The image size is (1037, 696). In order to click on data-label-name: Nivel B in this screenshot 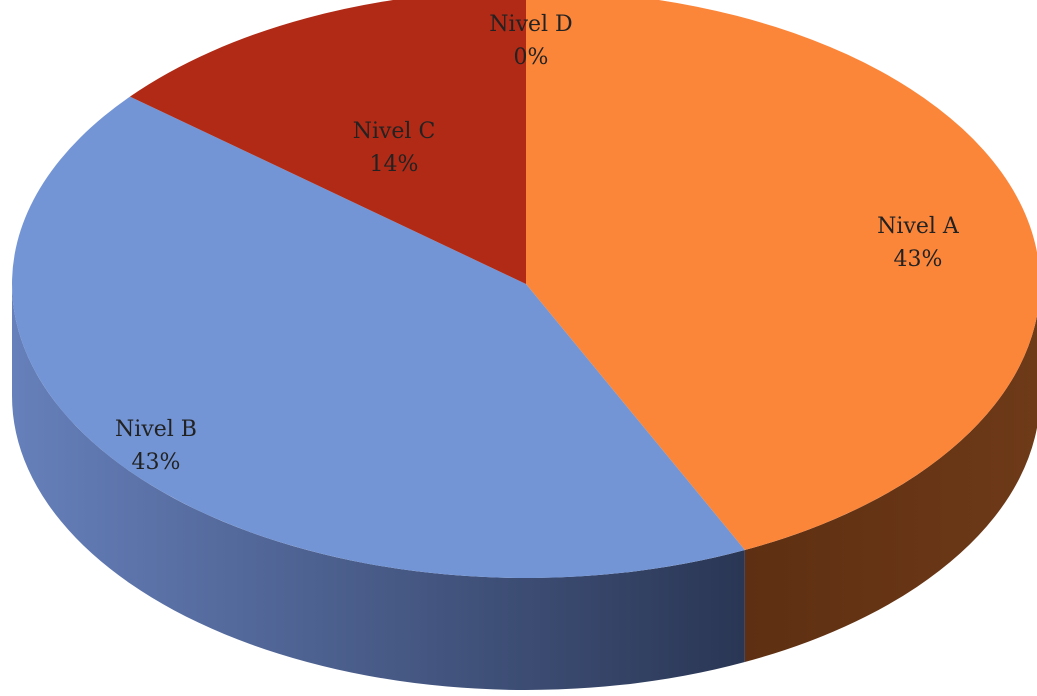, I will do `click(156, 429)`.